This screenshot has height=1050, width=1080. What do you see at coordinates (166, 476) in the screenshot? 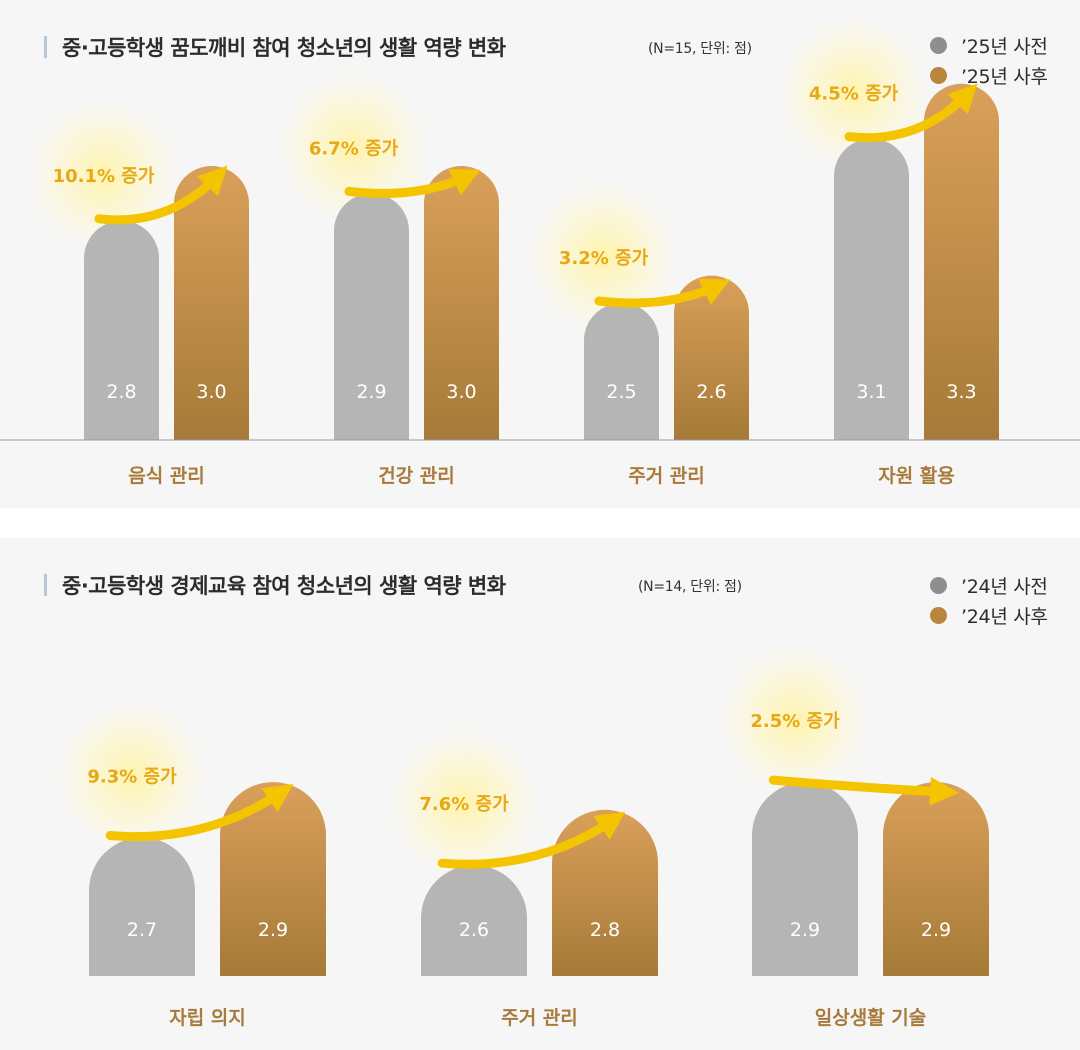
I see `category-label: 음식 관리` at bounding box center [166, 476].